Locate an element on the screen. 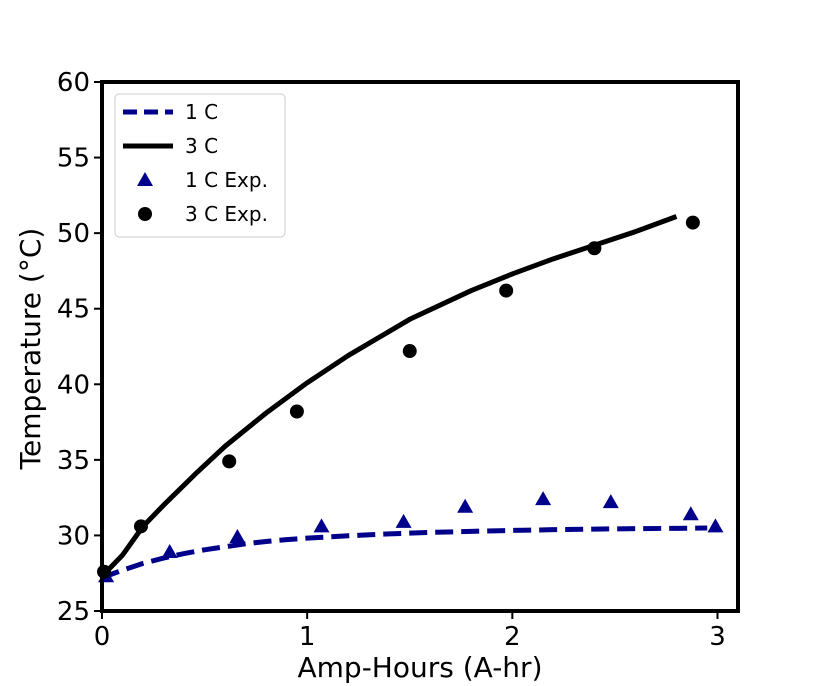 This screenshot has width=819, height=686. legend-item-3-c-exp: 3 C Exp. is located at coordinates (203, 214).